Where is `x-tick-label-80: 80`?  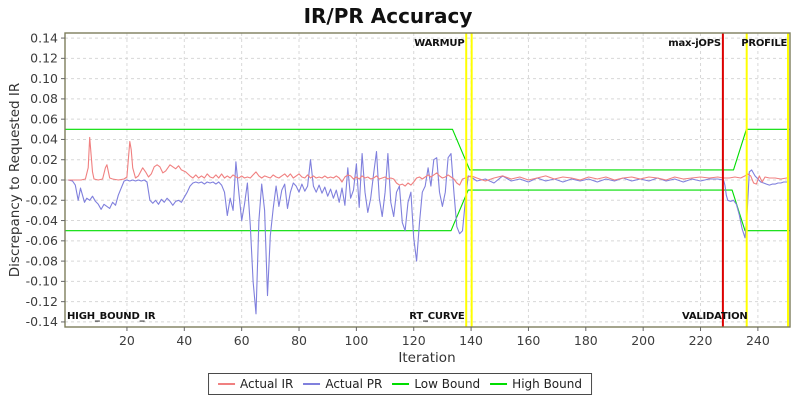
x-tick-label-80: 80 is located at coordinates (299, 340).